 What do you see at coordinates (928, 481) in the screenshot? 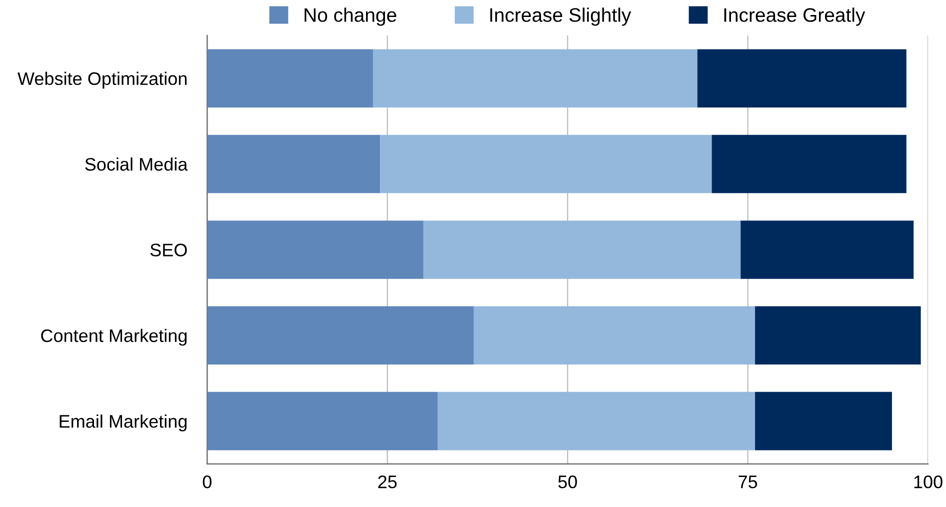
I see `x-tick-label: 100` at bounding box center [928, 481].